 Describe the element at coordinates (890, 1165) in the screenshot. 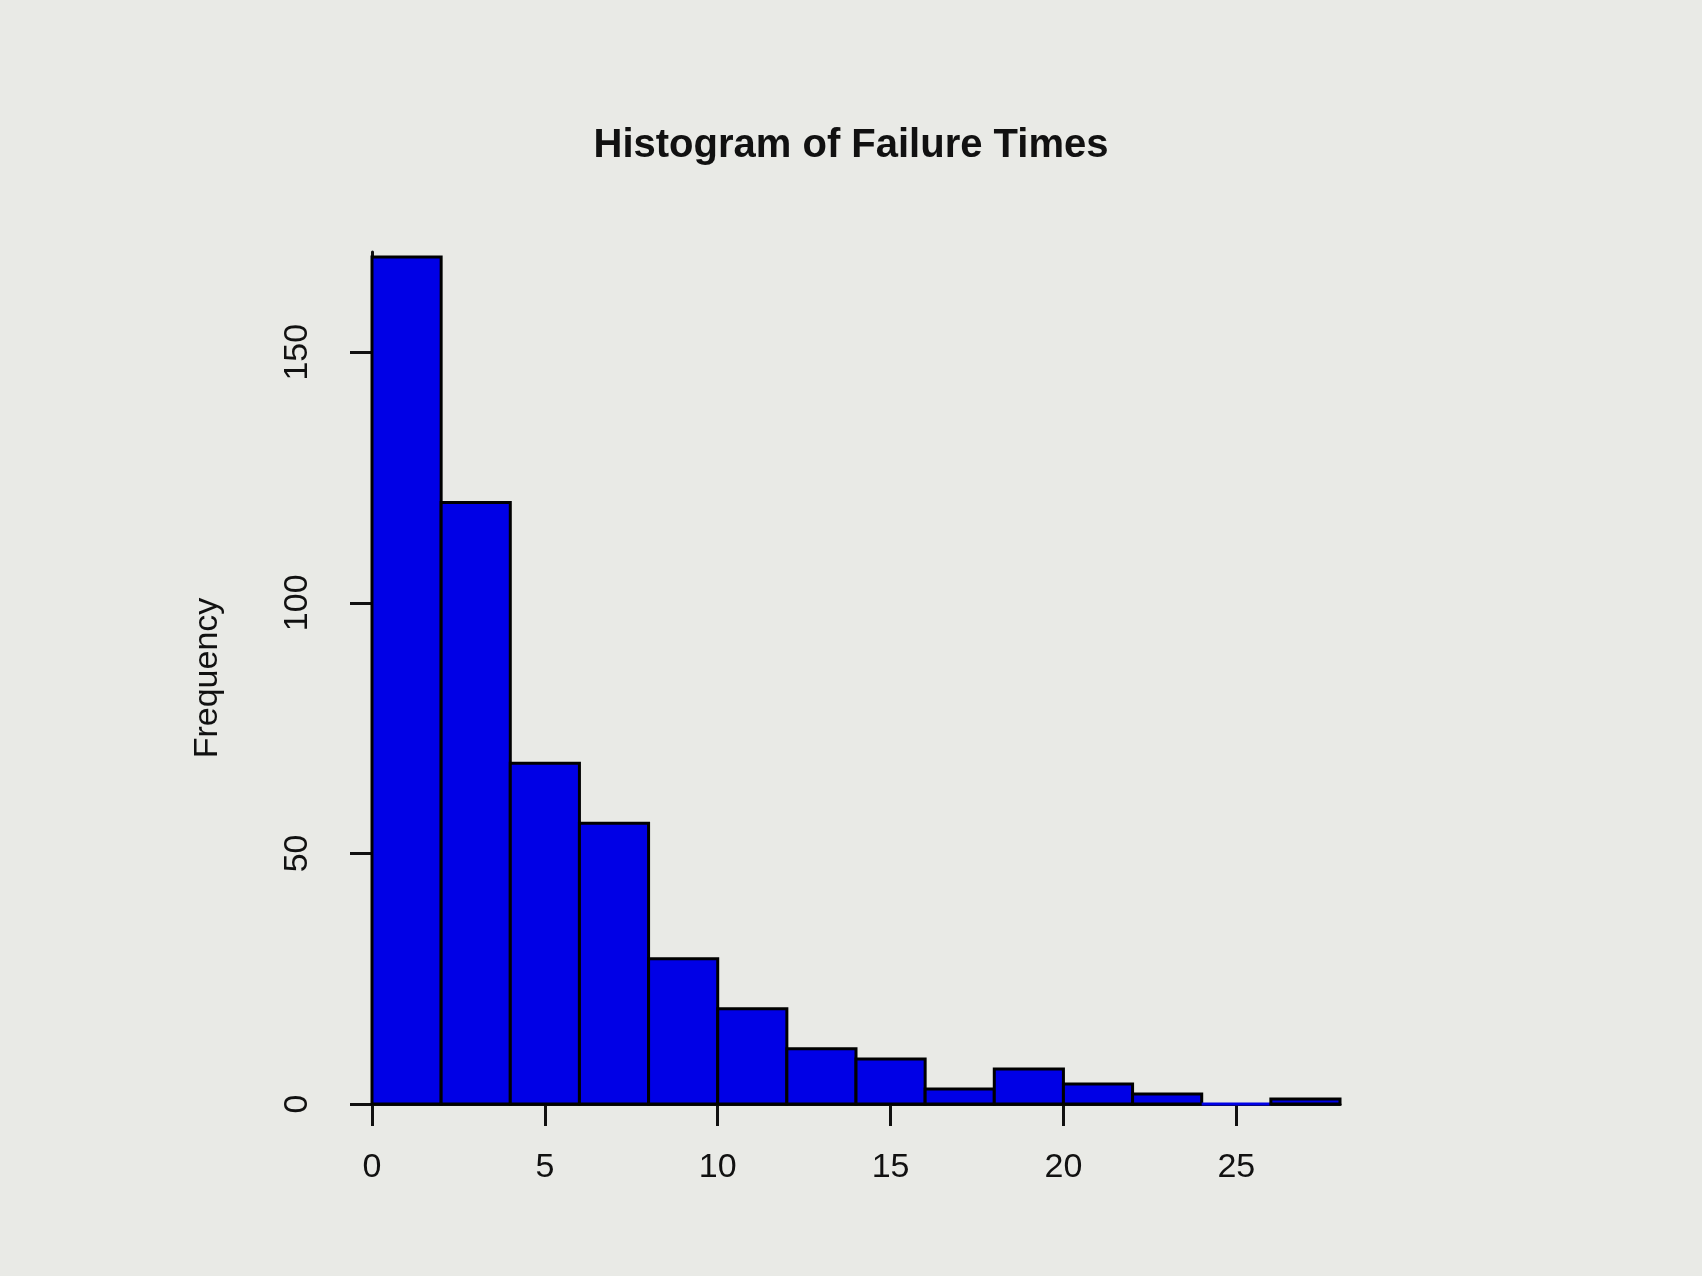

I see `x-tick-label: 15` at that location.